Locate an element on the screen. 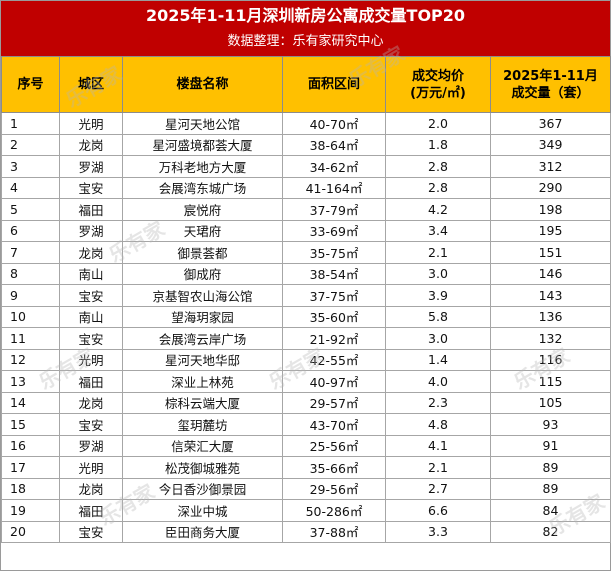 This screenshot has width=611, height=571. project-name-cell: 会展湾云岸广场 is located at coordinates (202, 338).